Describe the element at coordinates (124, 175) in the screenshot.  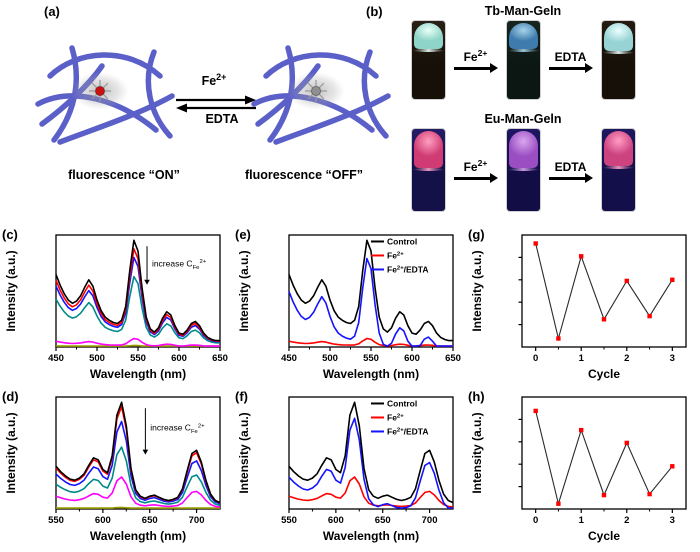
I see `fluorescence-on-label: fluorescence “ON”` at that location.